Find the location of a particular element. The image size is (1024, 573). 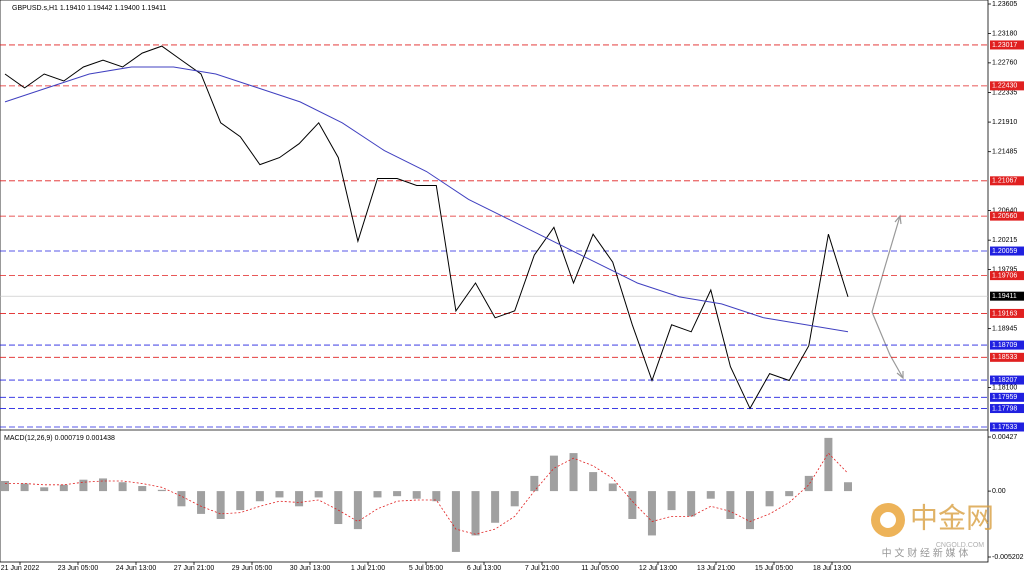

level-label: 1.17533 is located at coordinates (1004, 427).